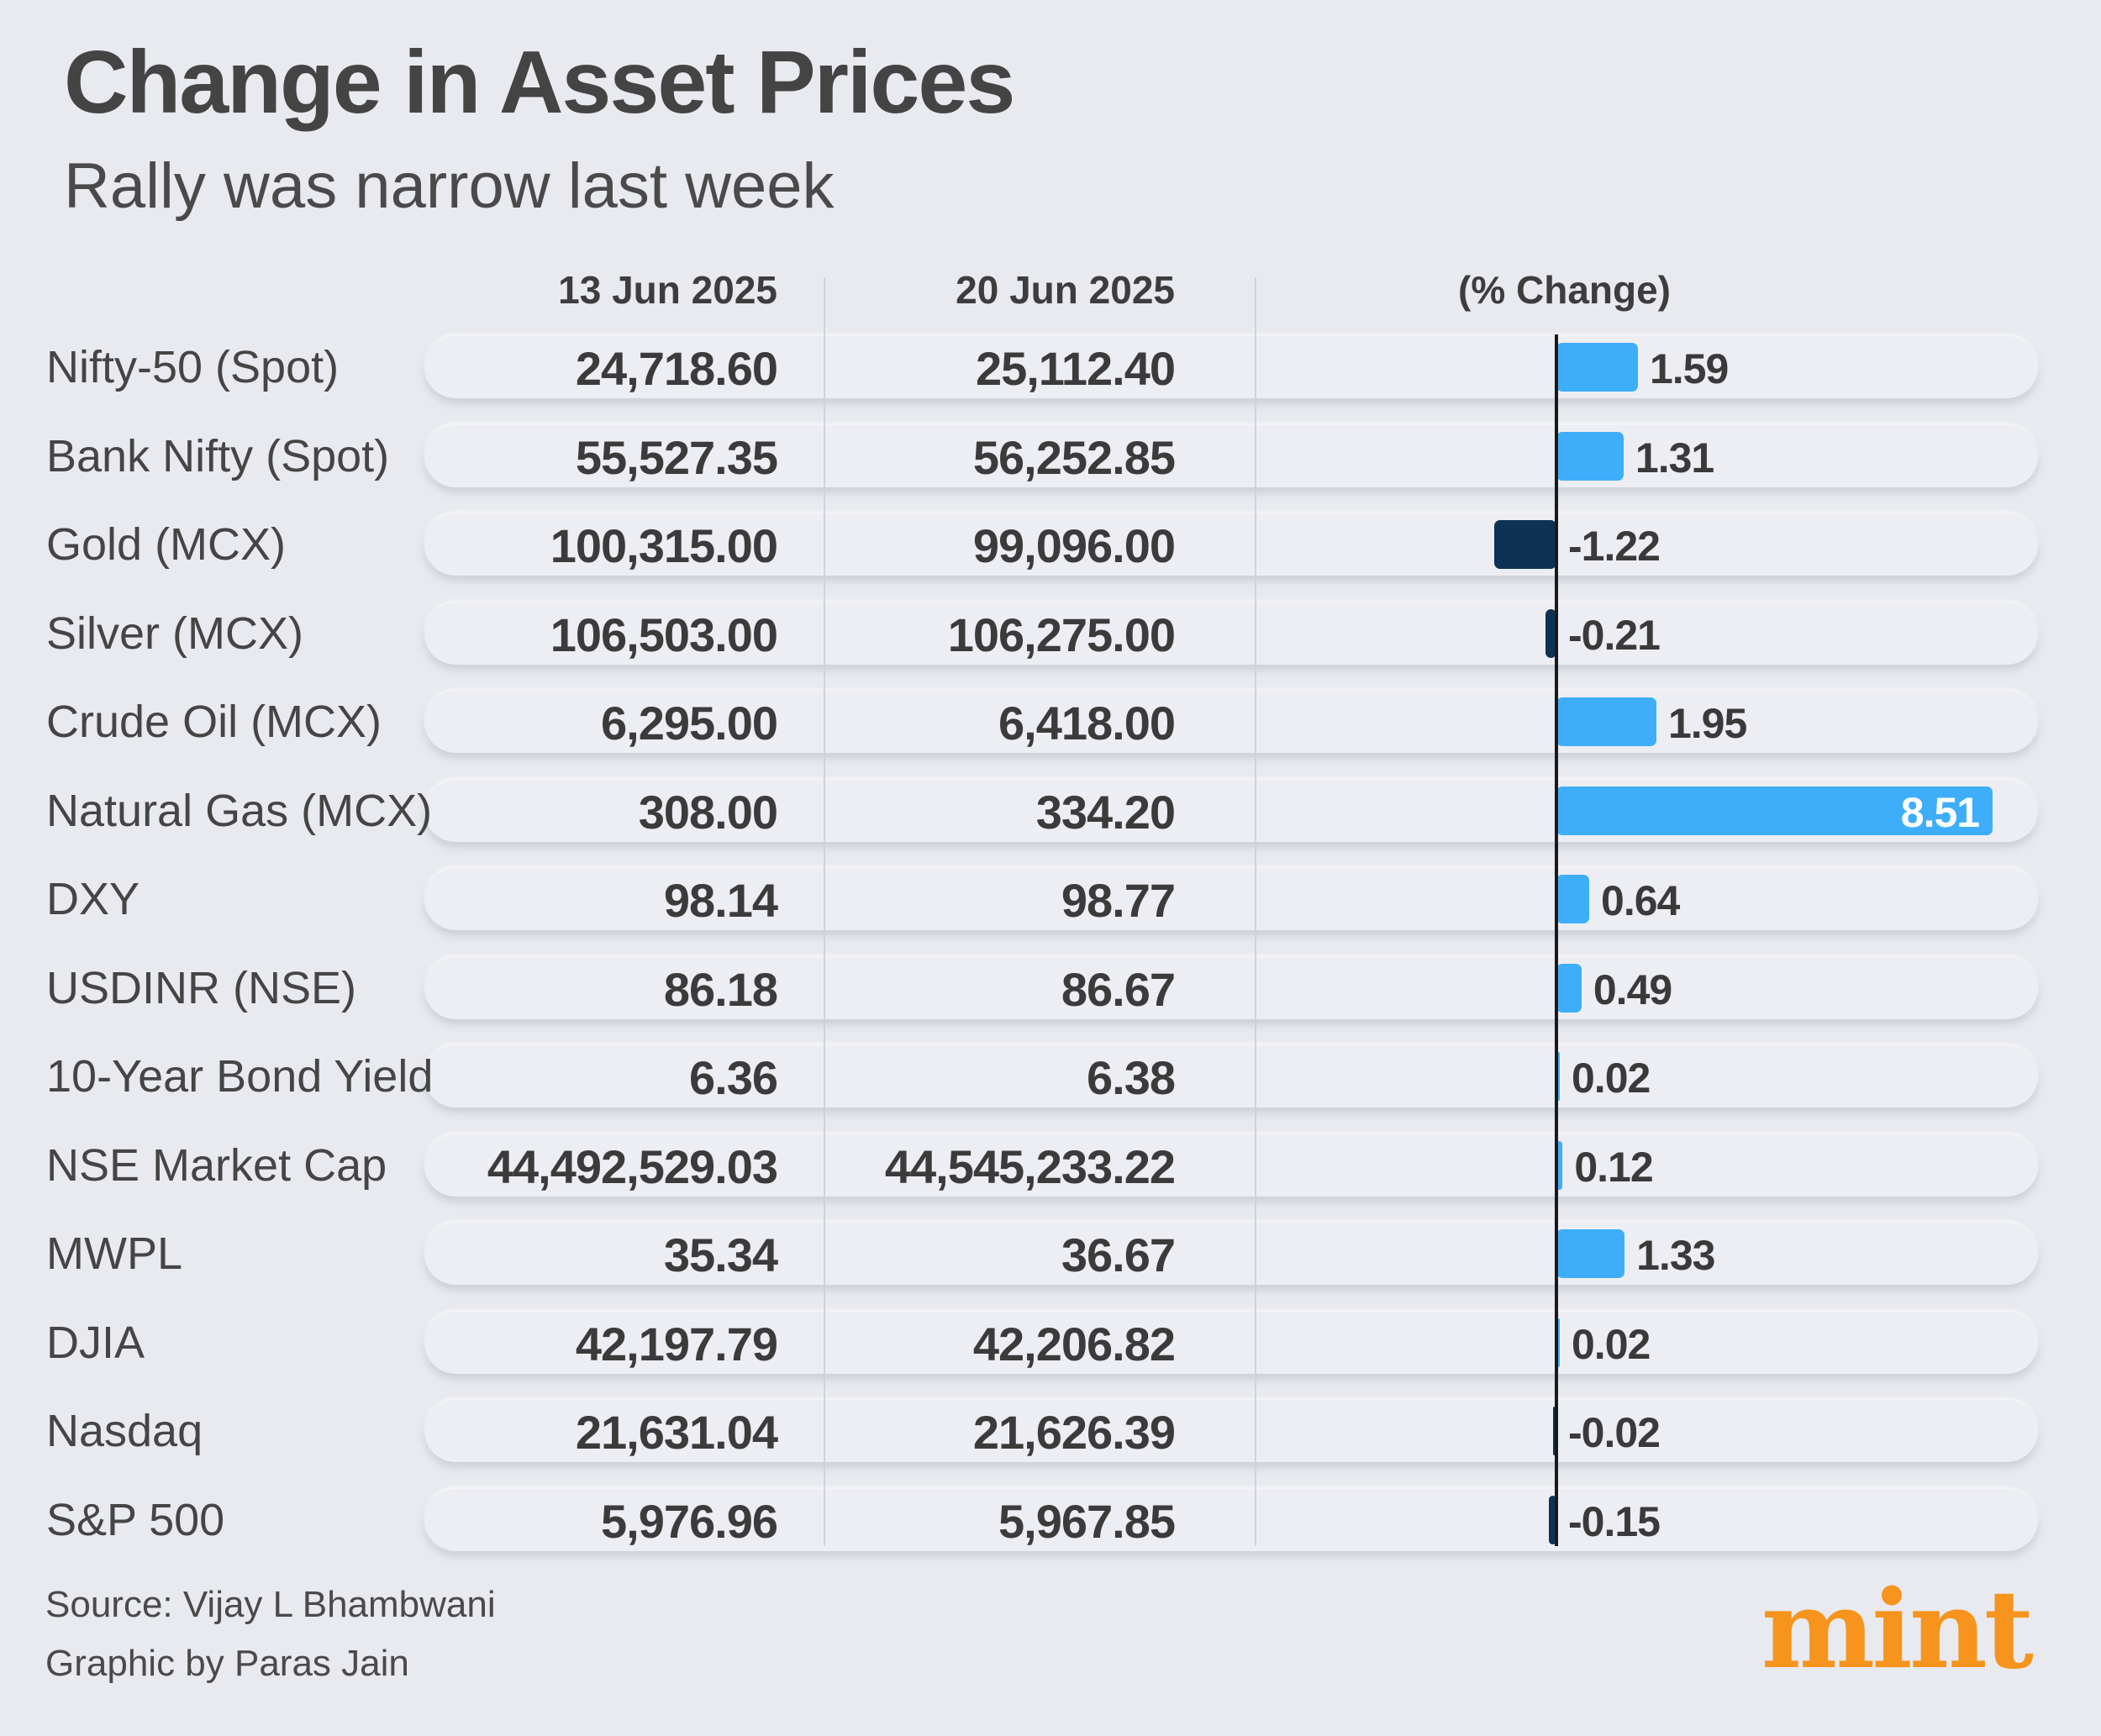  Describe the element at coordinates (1689, 368) in the screenshot. I see `pct-change-label: 1.59` at that location.